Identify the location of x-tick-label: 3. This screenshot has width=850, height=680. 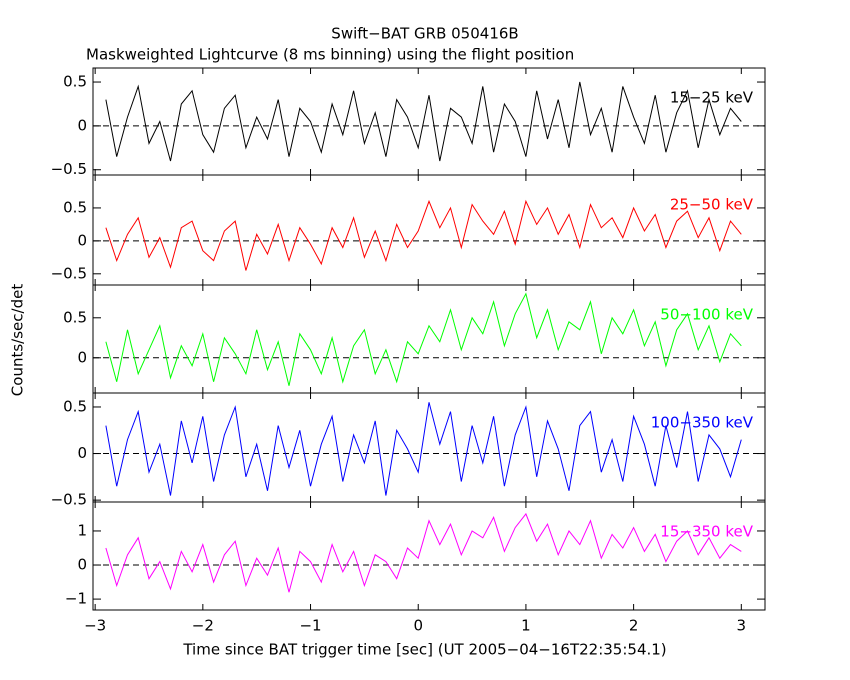
(742, 626).